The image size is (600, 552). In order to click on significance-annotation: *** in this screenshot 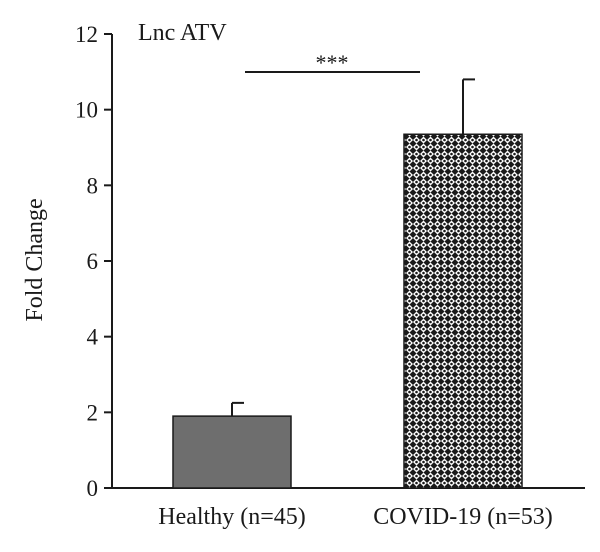, I will do `click(332, 62)`.